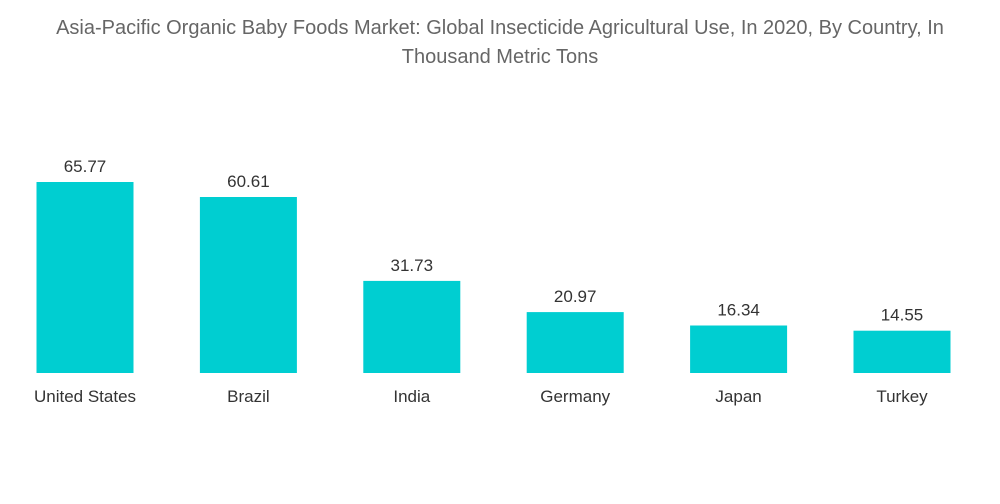 This screenshot has height=504, width=1000. Describe the element at coordinates (248, 396) in the screenshot. I see `category-label: Brazil` at that location.